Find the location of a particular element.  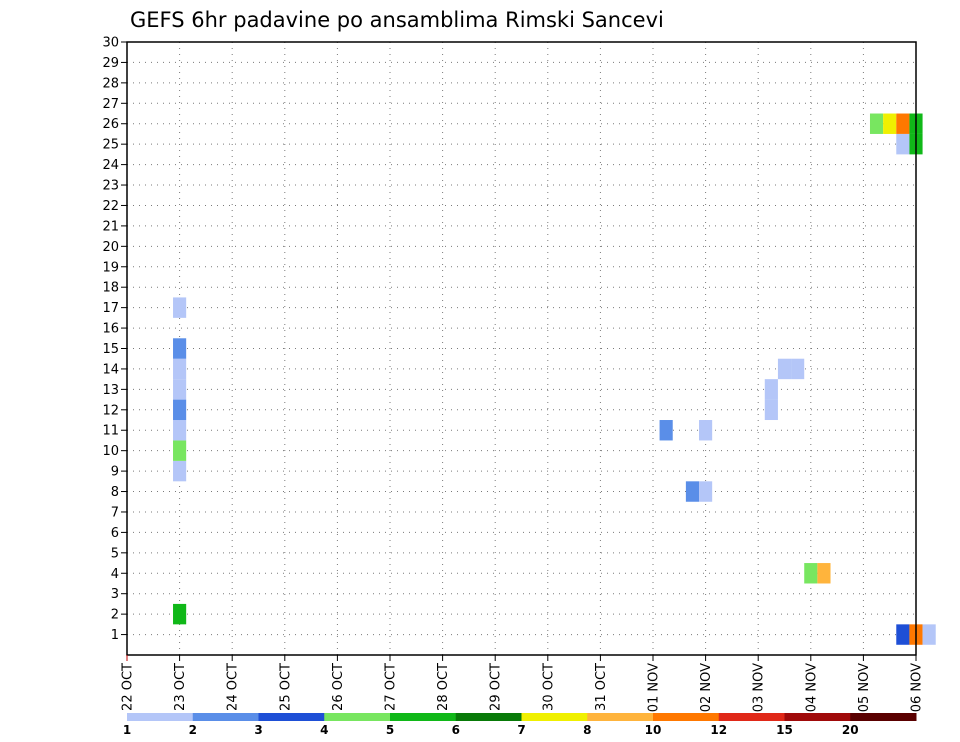

x-tick-label: 26 OCT is located at coordinates (338, 687).